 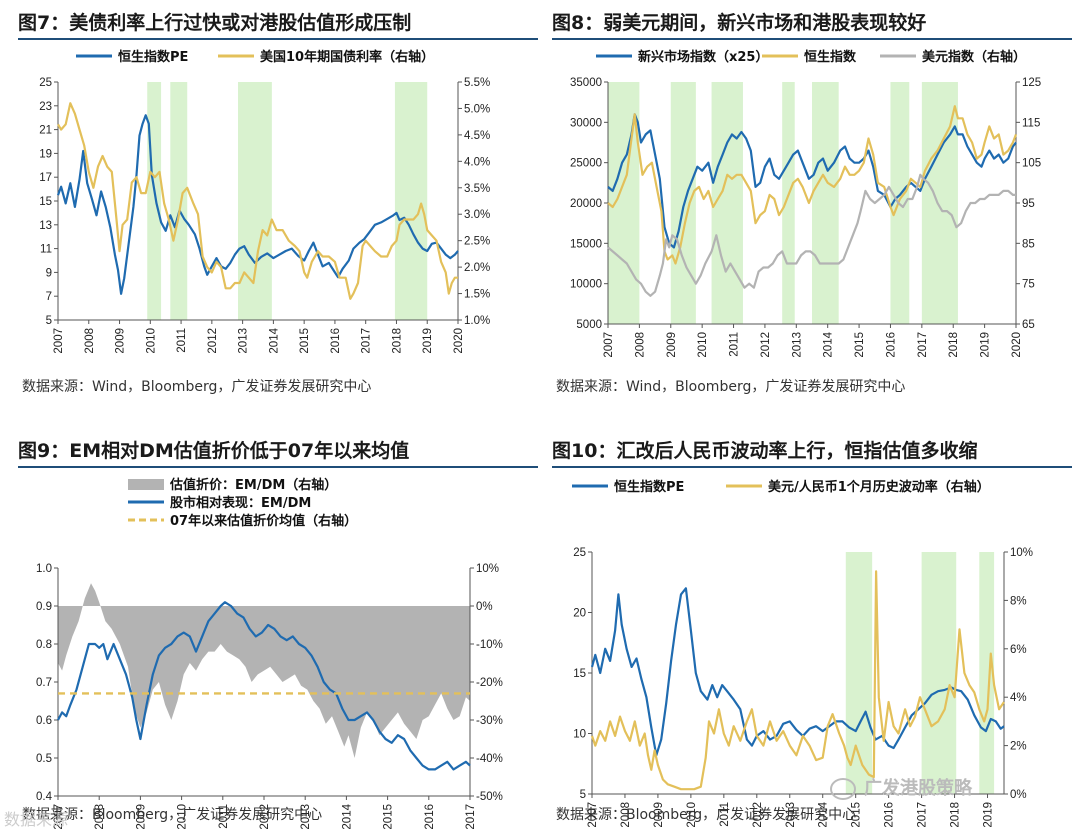 I want to click on y-tick-label-right: -10%, so click(x=489, y=645).